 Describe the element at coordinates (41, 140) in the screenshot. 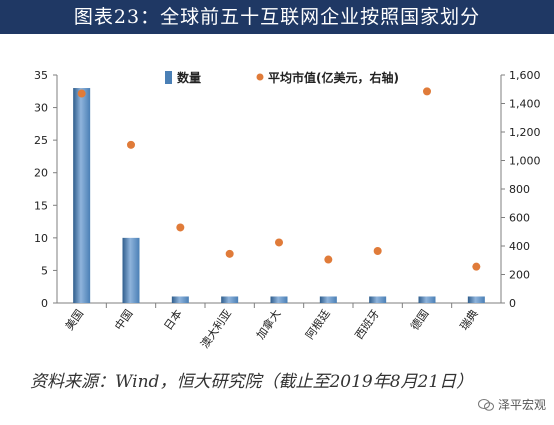

I see `y-left-tick-label: 25` at that location.